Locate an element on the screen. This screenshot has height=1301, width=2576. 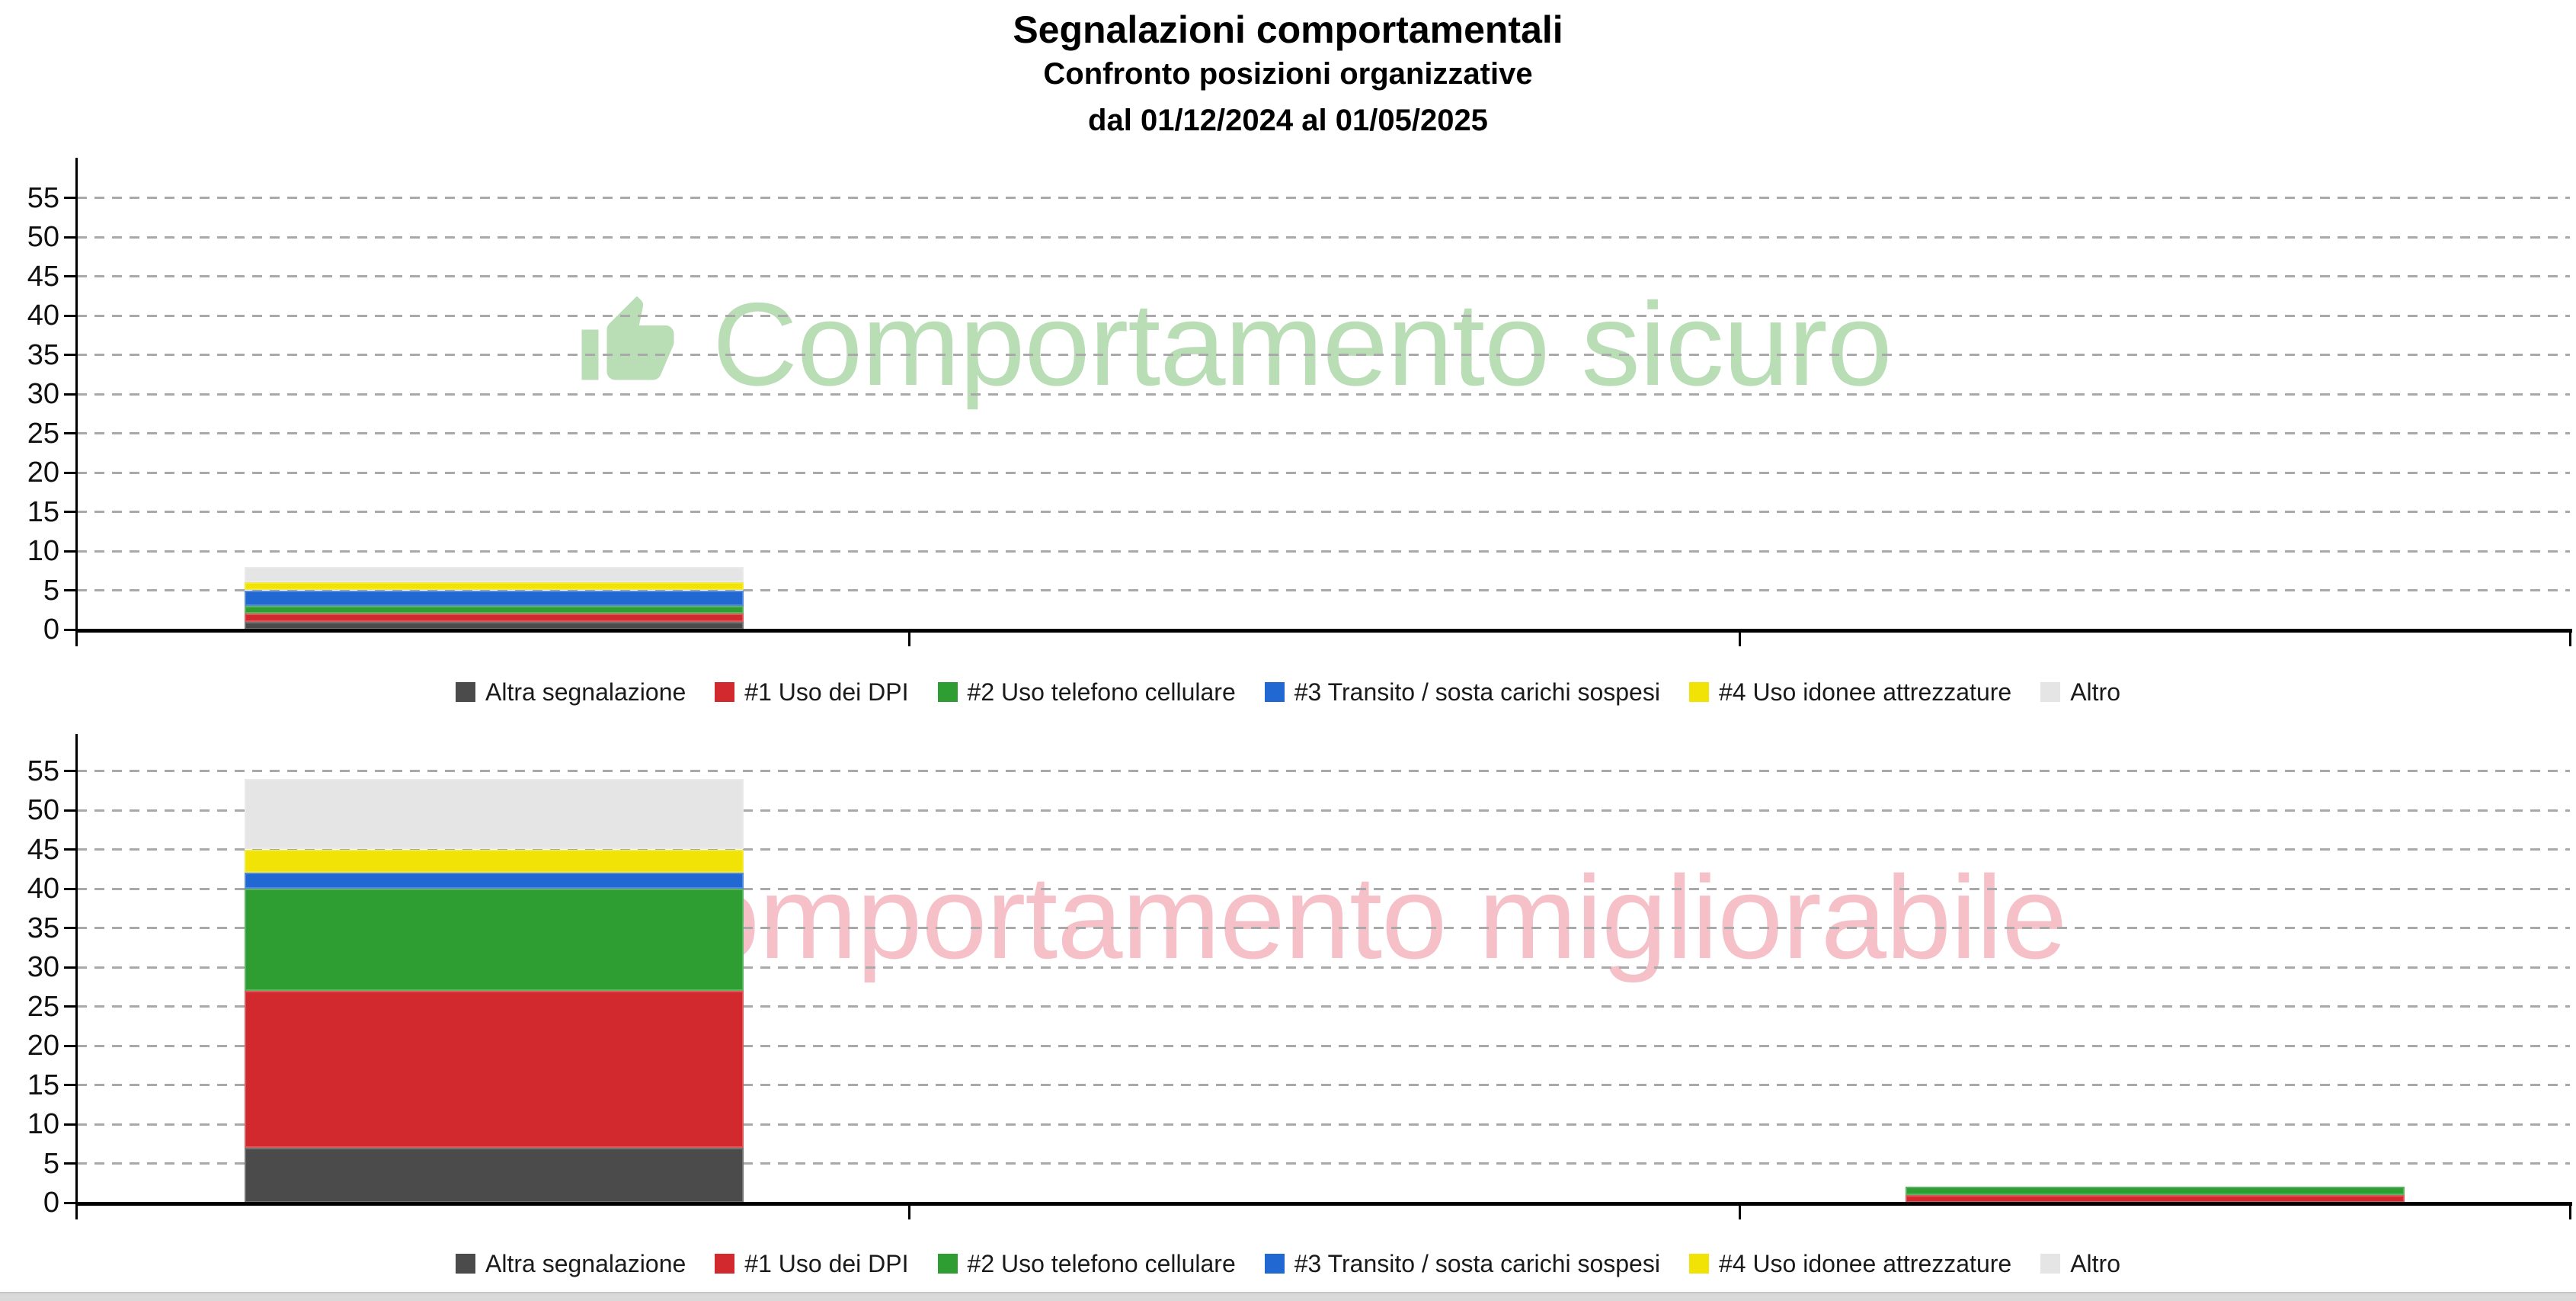
y-axis-label-10: 10 is located at coordinates (43, 551).